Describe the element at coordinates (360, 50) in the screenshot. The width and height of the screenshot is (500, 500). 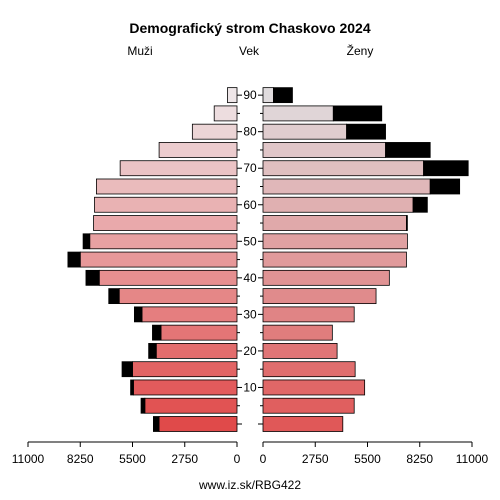
I see `women-label: Ženy` at that location.